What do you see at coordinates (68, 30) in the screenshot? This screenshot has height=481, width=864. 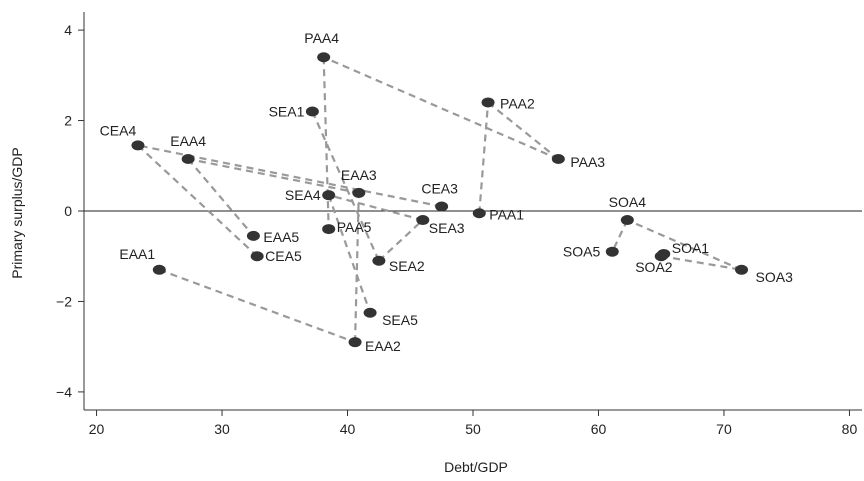 I see `y-tick-label: 4` at bounding box center [68, 30].